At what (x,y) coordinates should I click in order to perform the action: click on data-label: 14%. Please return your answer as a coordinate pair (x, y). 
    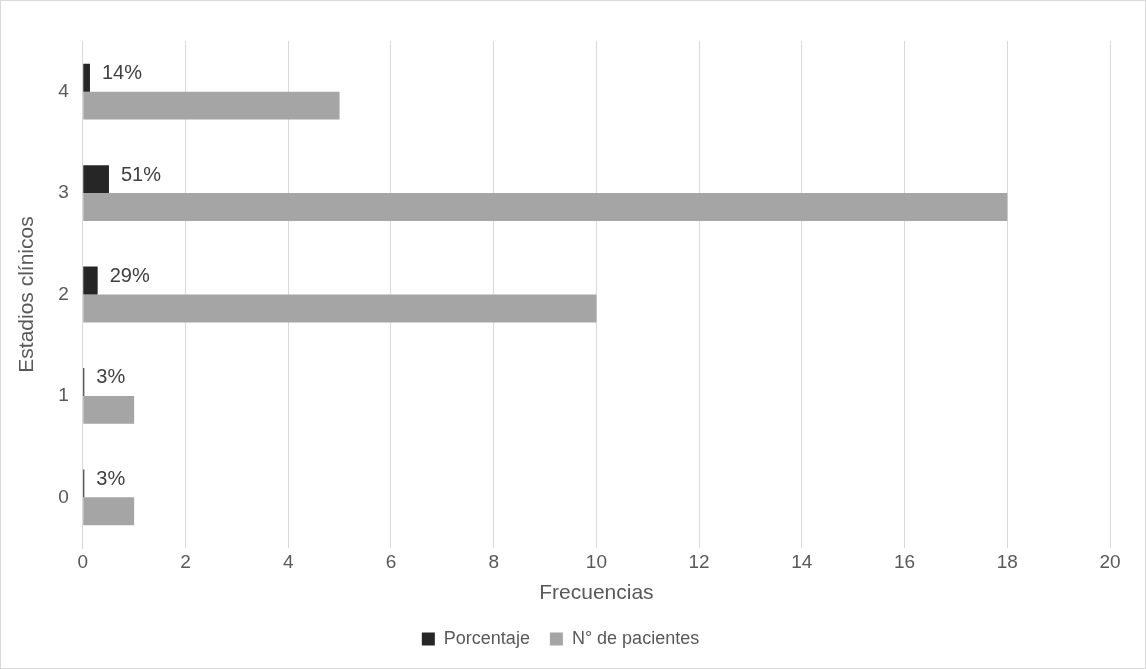
    Looking at the image, I should click on (122, 72).